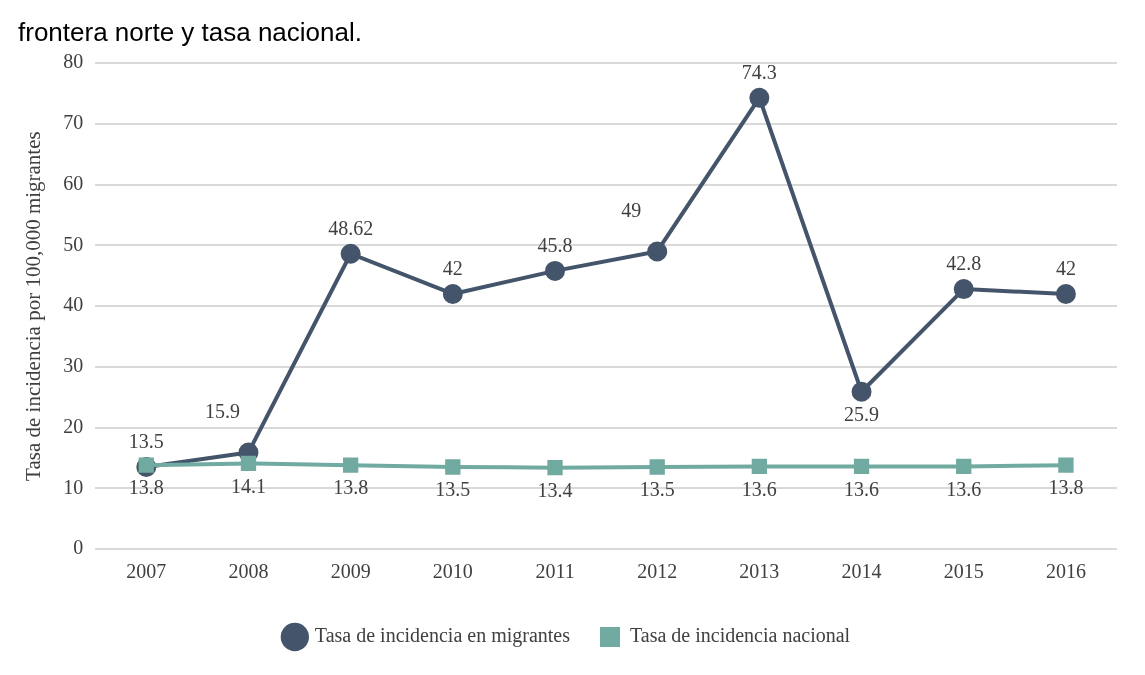  I want to click on x-tick-label: 2011, so click(555, 571).